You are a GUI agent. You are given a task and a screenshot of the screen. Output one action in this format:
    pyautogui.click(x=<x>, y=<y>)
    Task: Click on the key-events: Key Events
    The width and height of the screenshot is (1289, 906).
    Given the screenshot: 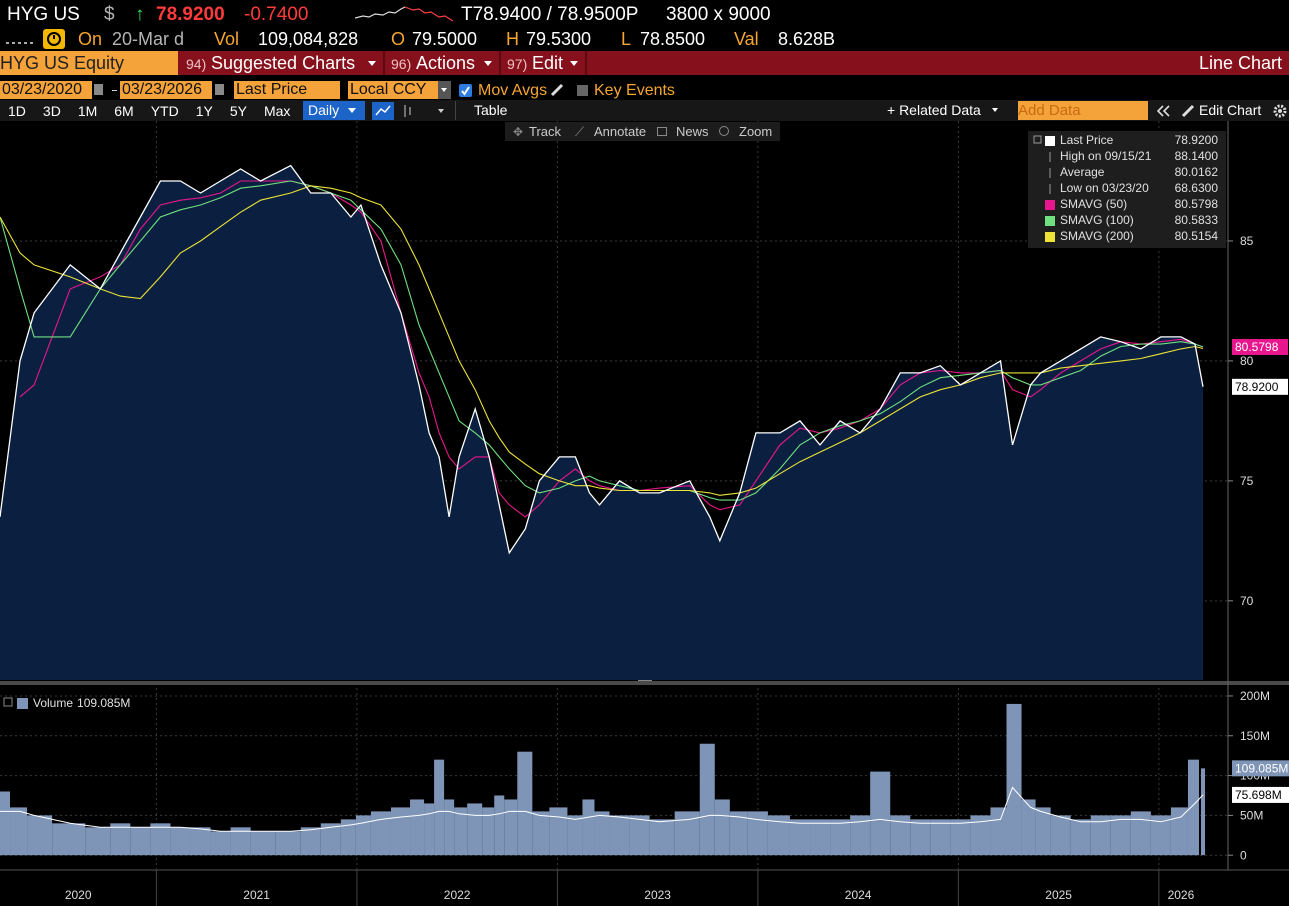 What is the action you would take?
    pyautogui.click(x=634, y=90)
    